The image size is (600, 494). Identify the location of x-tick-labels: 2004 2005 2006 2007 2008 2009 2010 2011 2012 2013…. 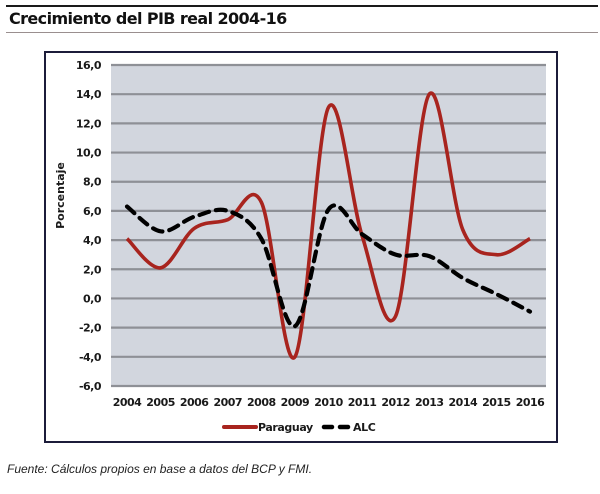
(329, 402).